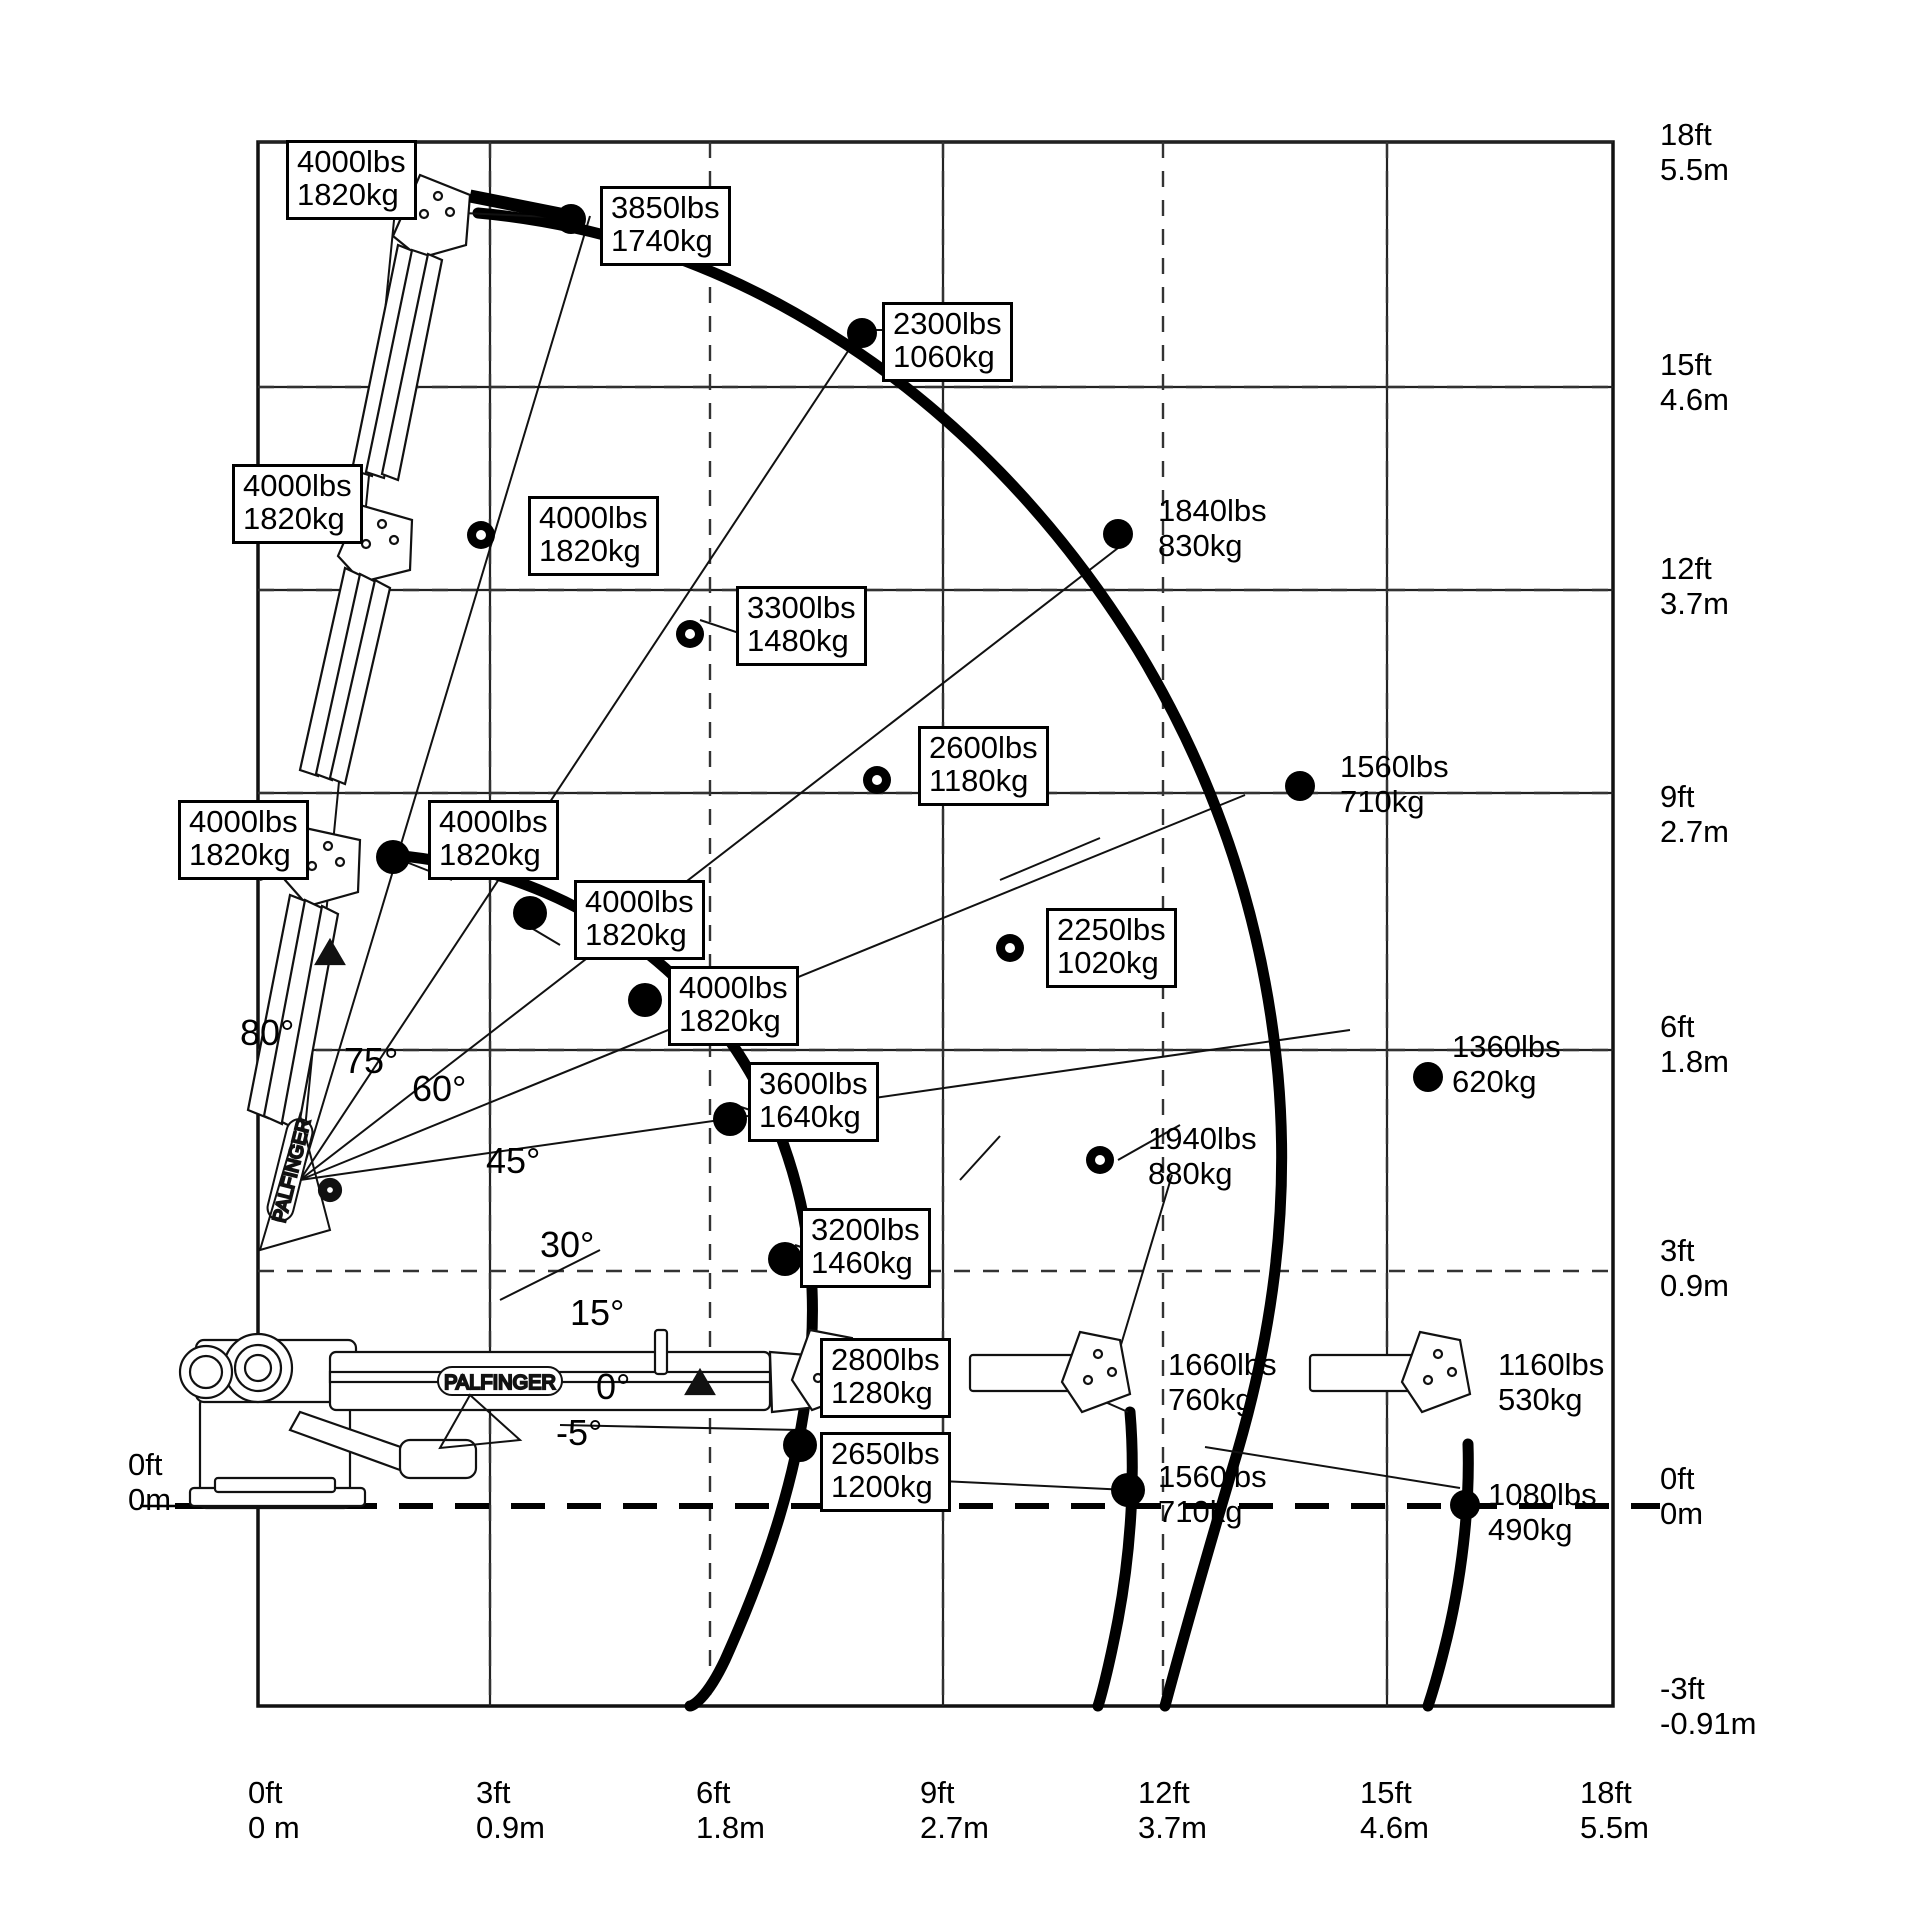  What do you see at coordinates (1682, 1496) in the screenshot?
I see `y-tick-0ft: 0ft 0m` at bounding box center [1682, 1496].